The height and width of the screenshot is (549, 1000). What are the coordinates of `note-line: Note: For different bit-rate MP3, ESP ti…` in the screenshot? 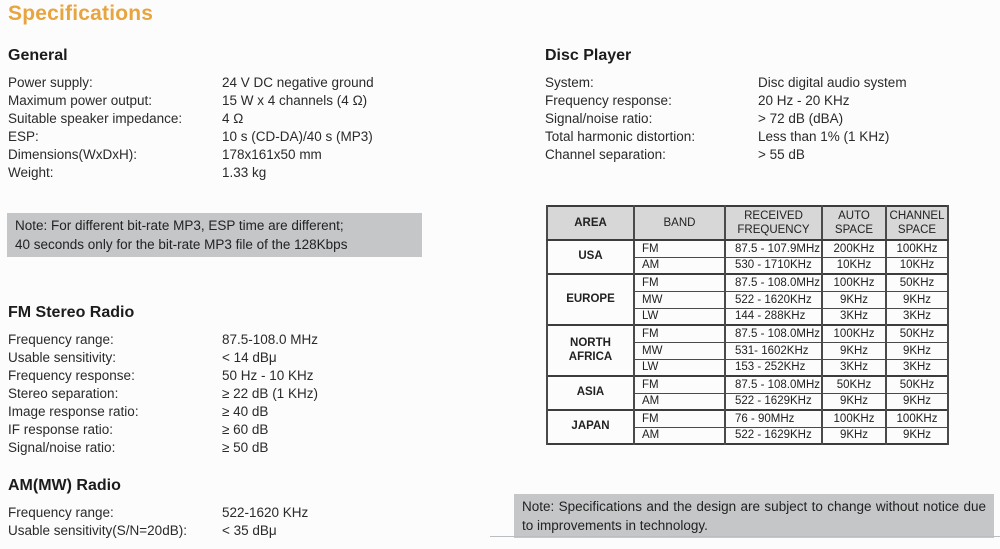 It's located at (179, 225).